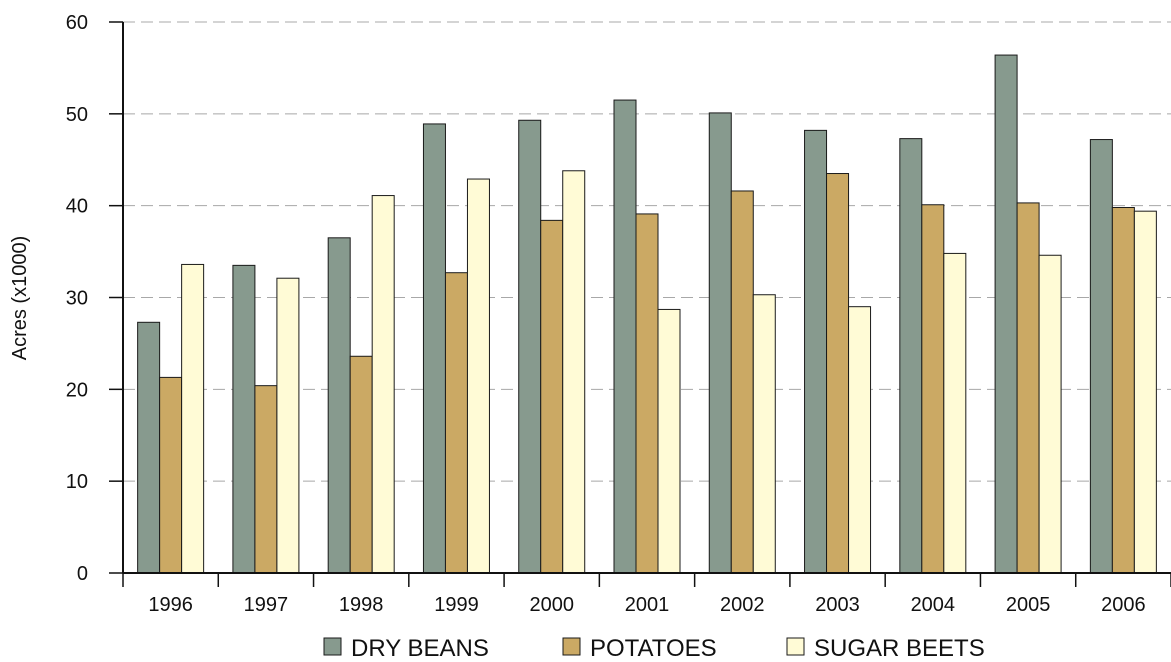  What do you see at coordinates (149, 447) in the screenshot?
I see `bar-dry-beans-1996` at bounding box center [149, 447].